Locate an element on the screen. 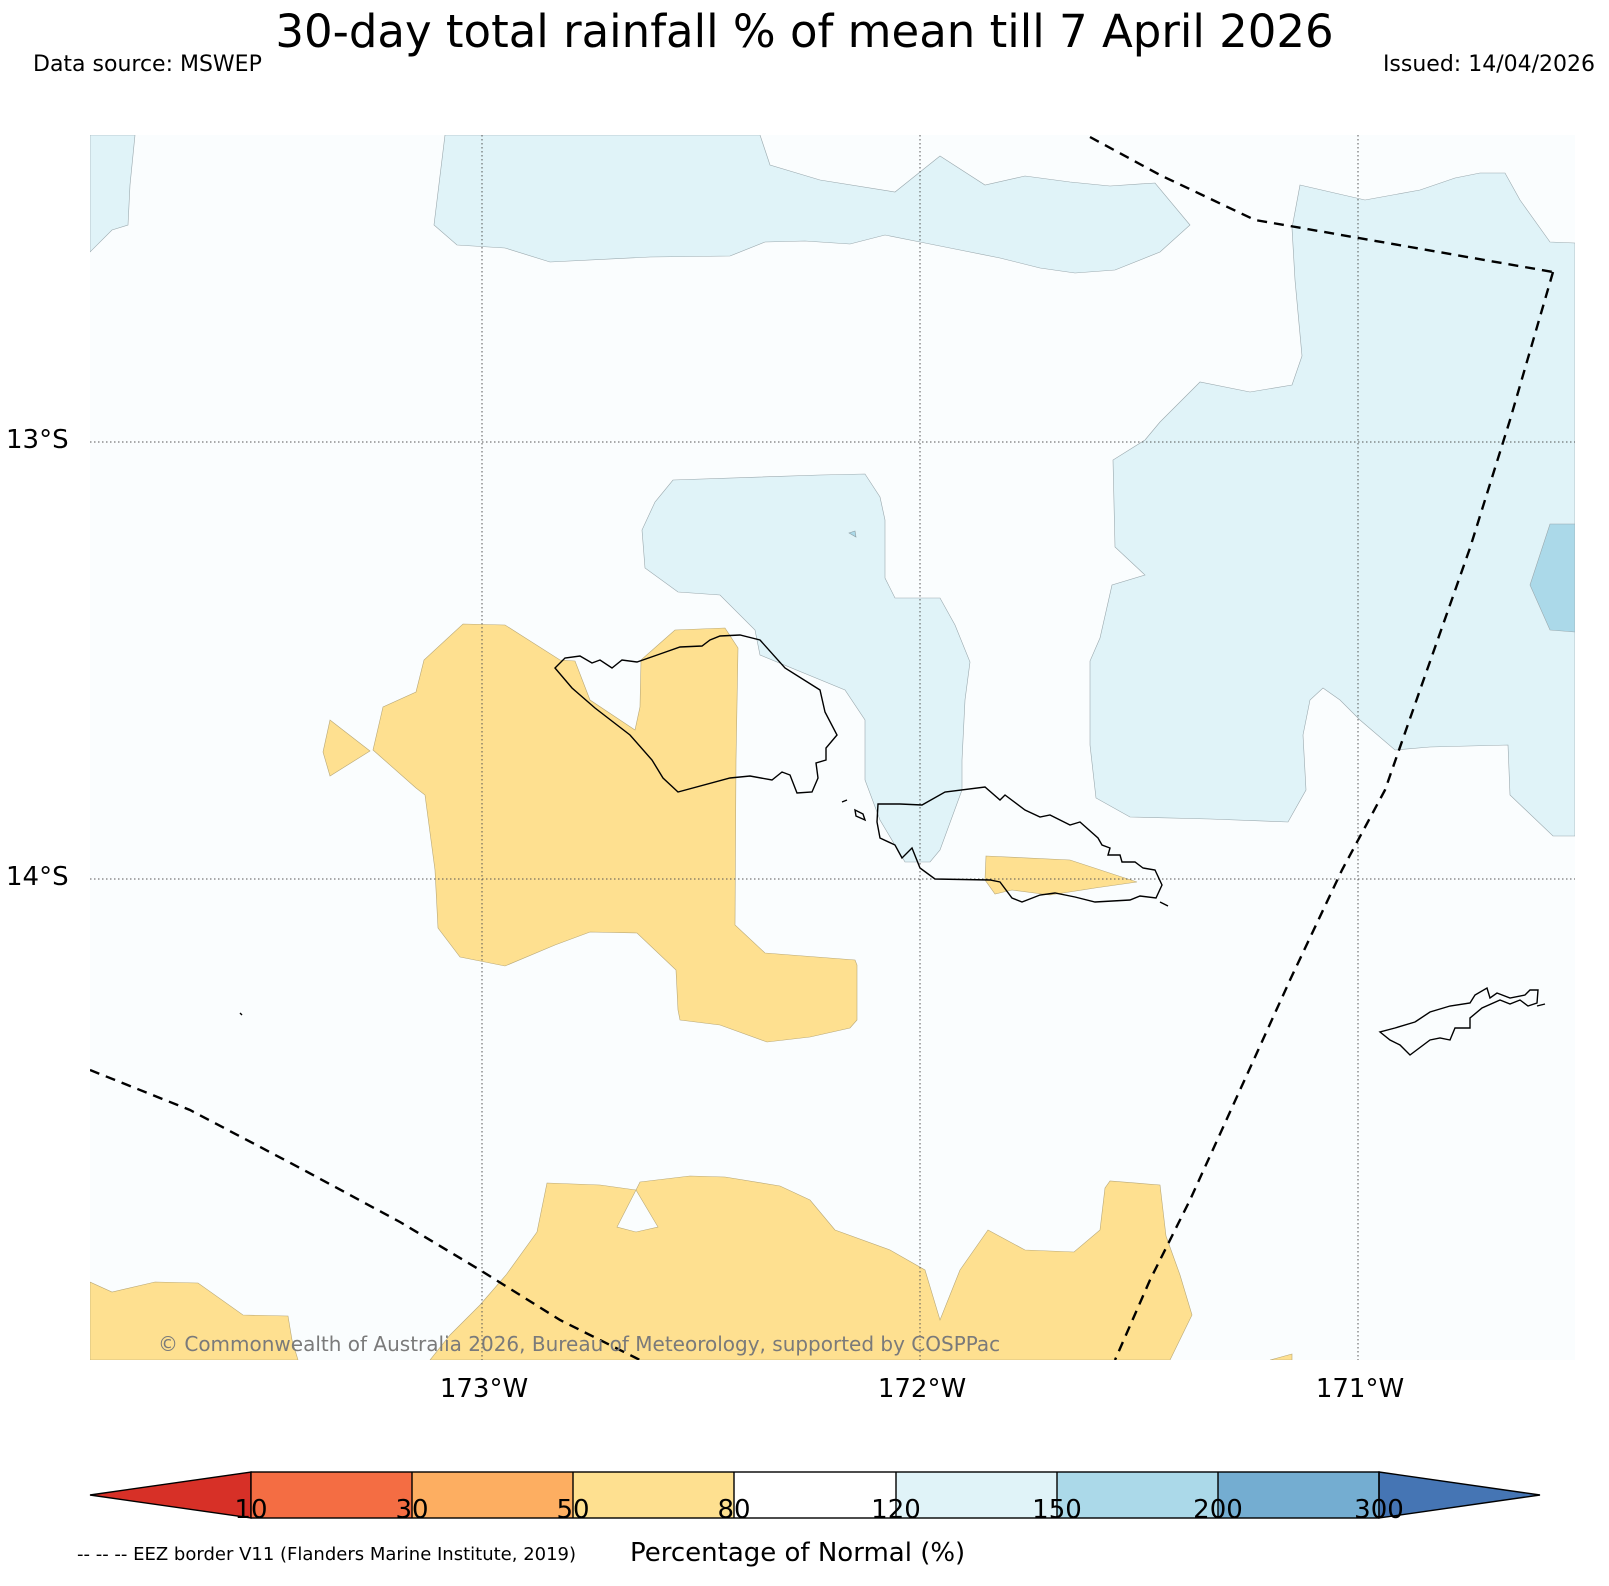 This screenshot has width=1609, height=1586. colorbar-tick-label: 300 is located at coordinates (1379, 1510).